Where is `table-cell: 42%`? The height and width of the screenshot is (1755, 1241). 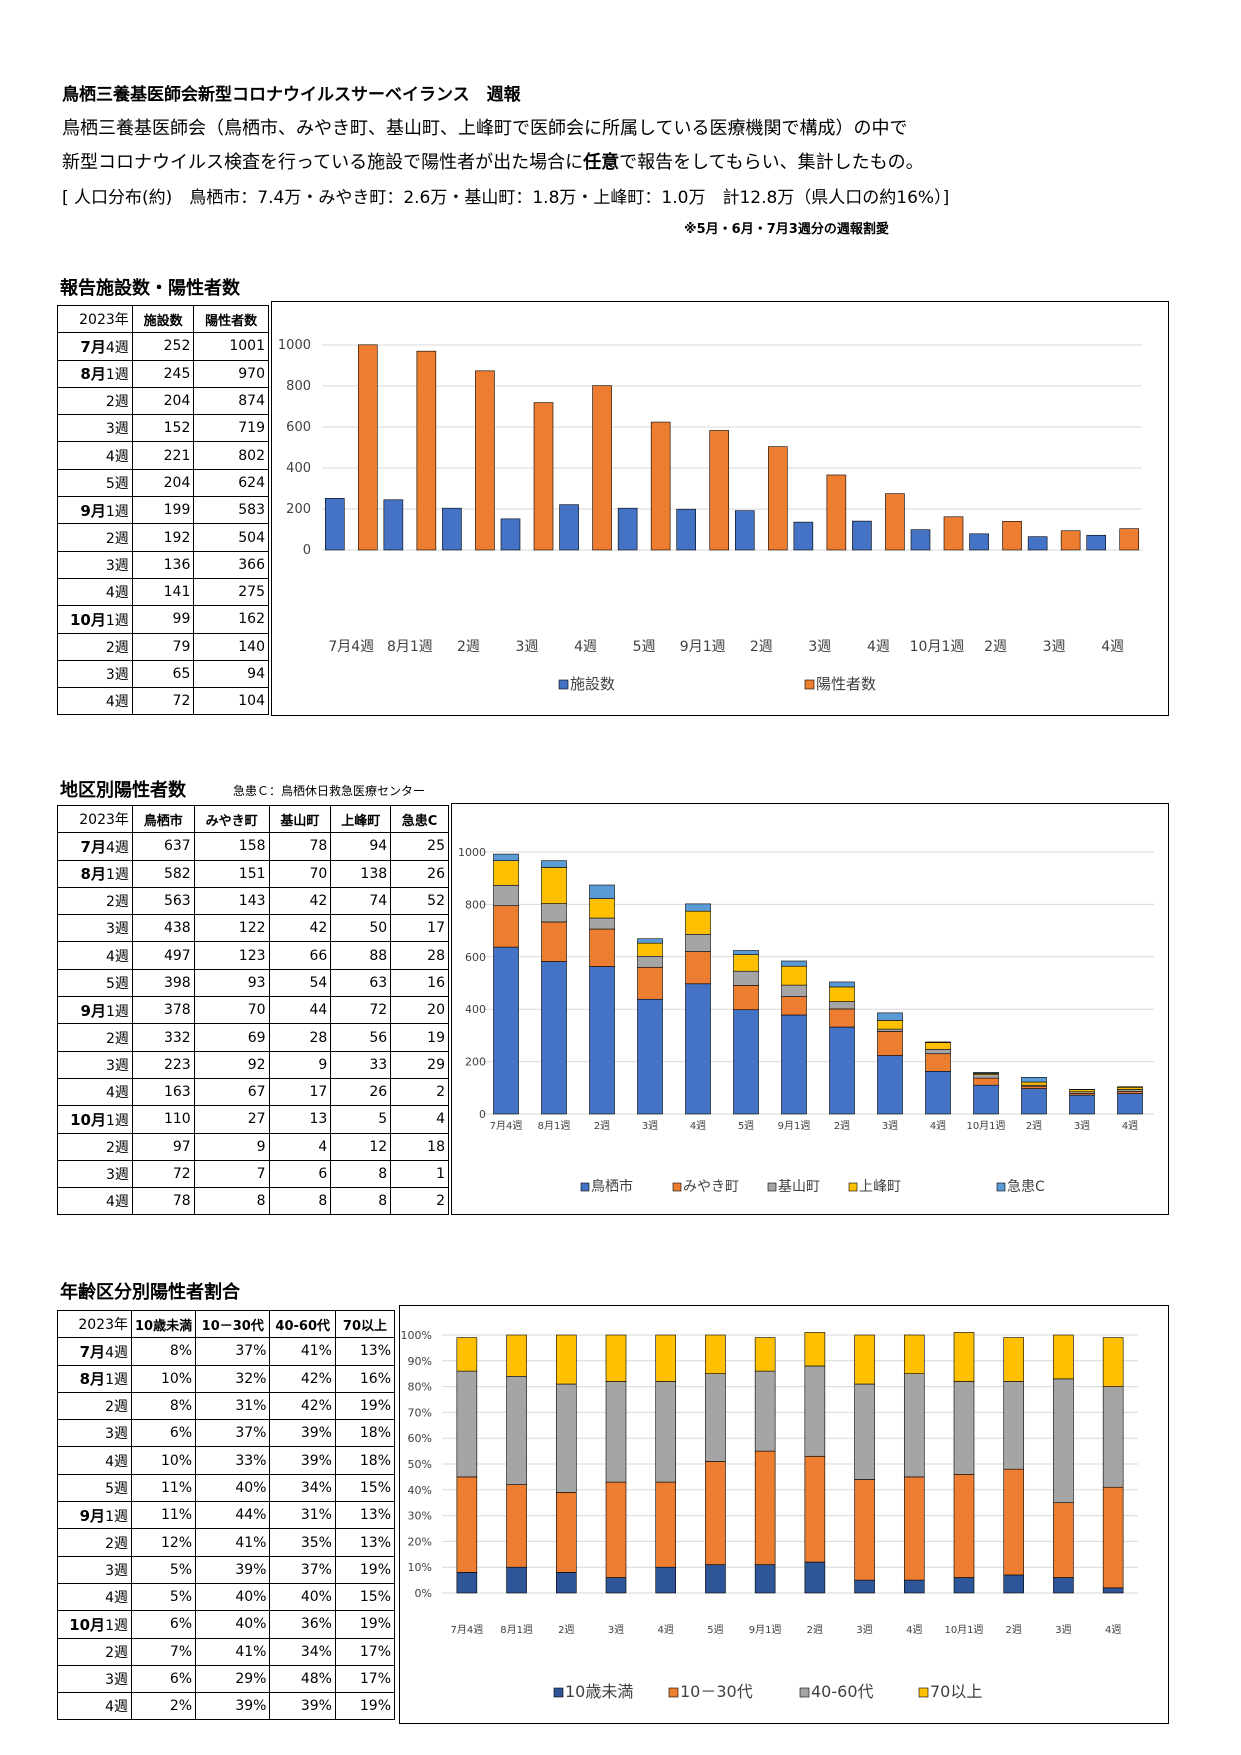 table-cell: 42% is located at coordinates (302, 1378).